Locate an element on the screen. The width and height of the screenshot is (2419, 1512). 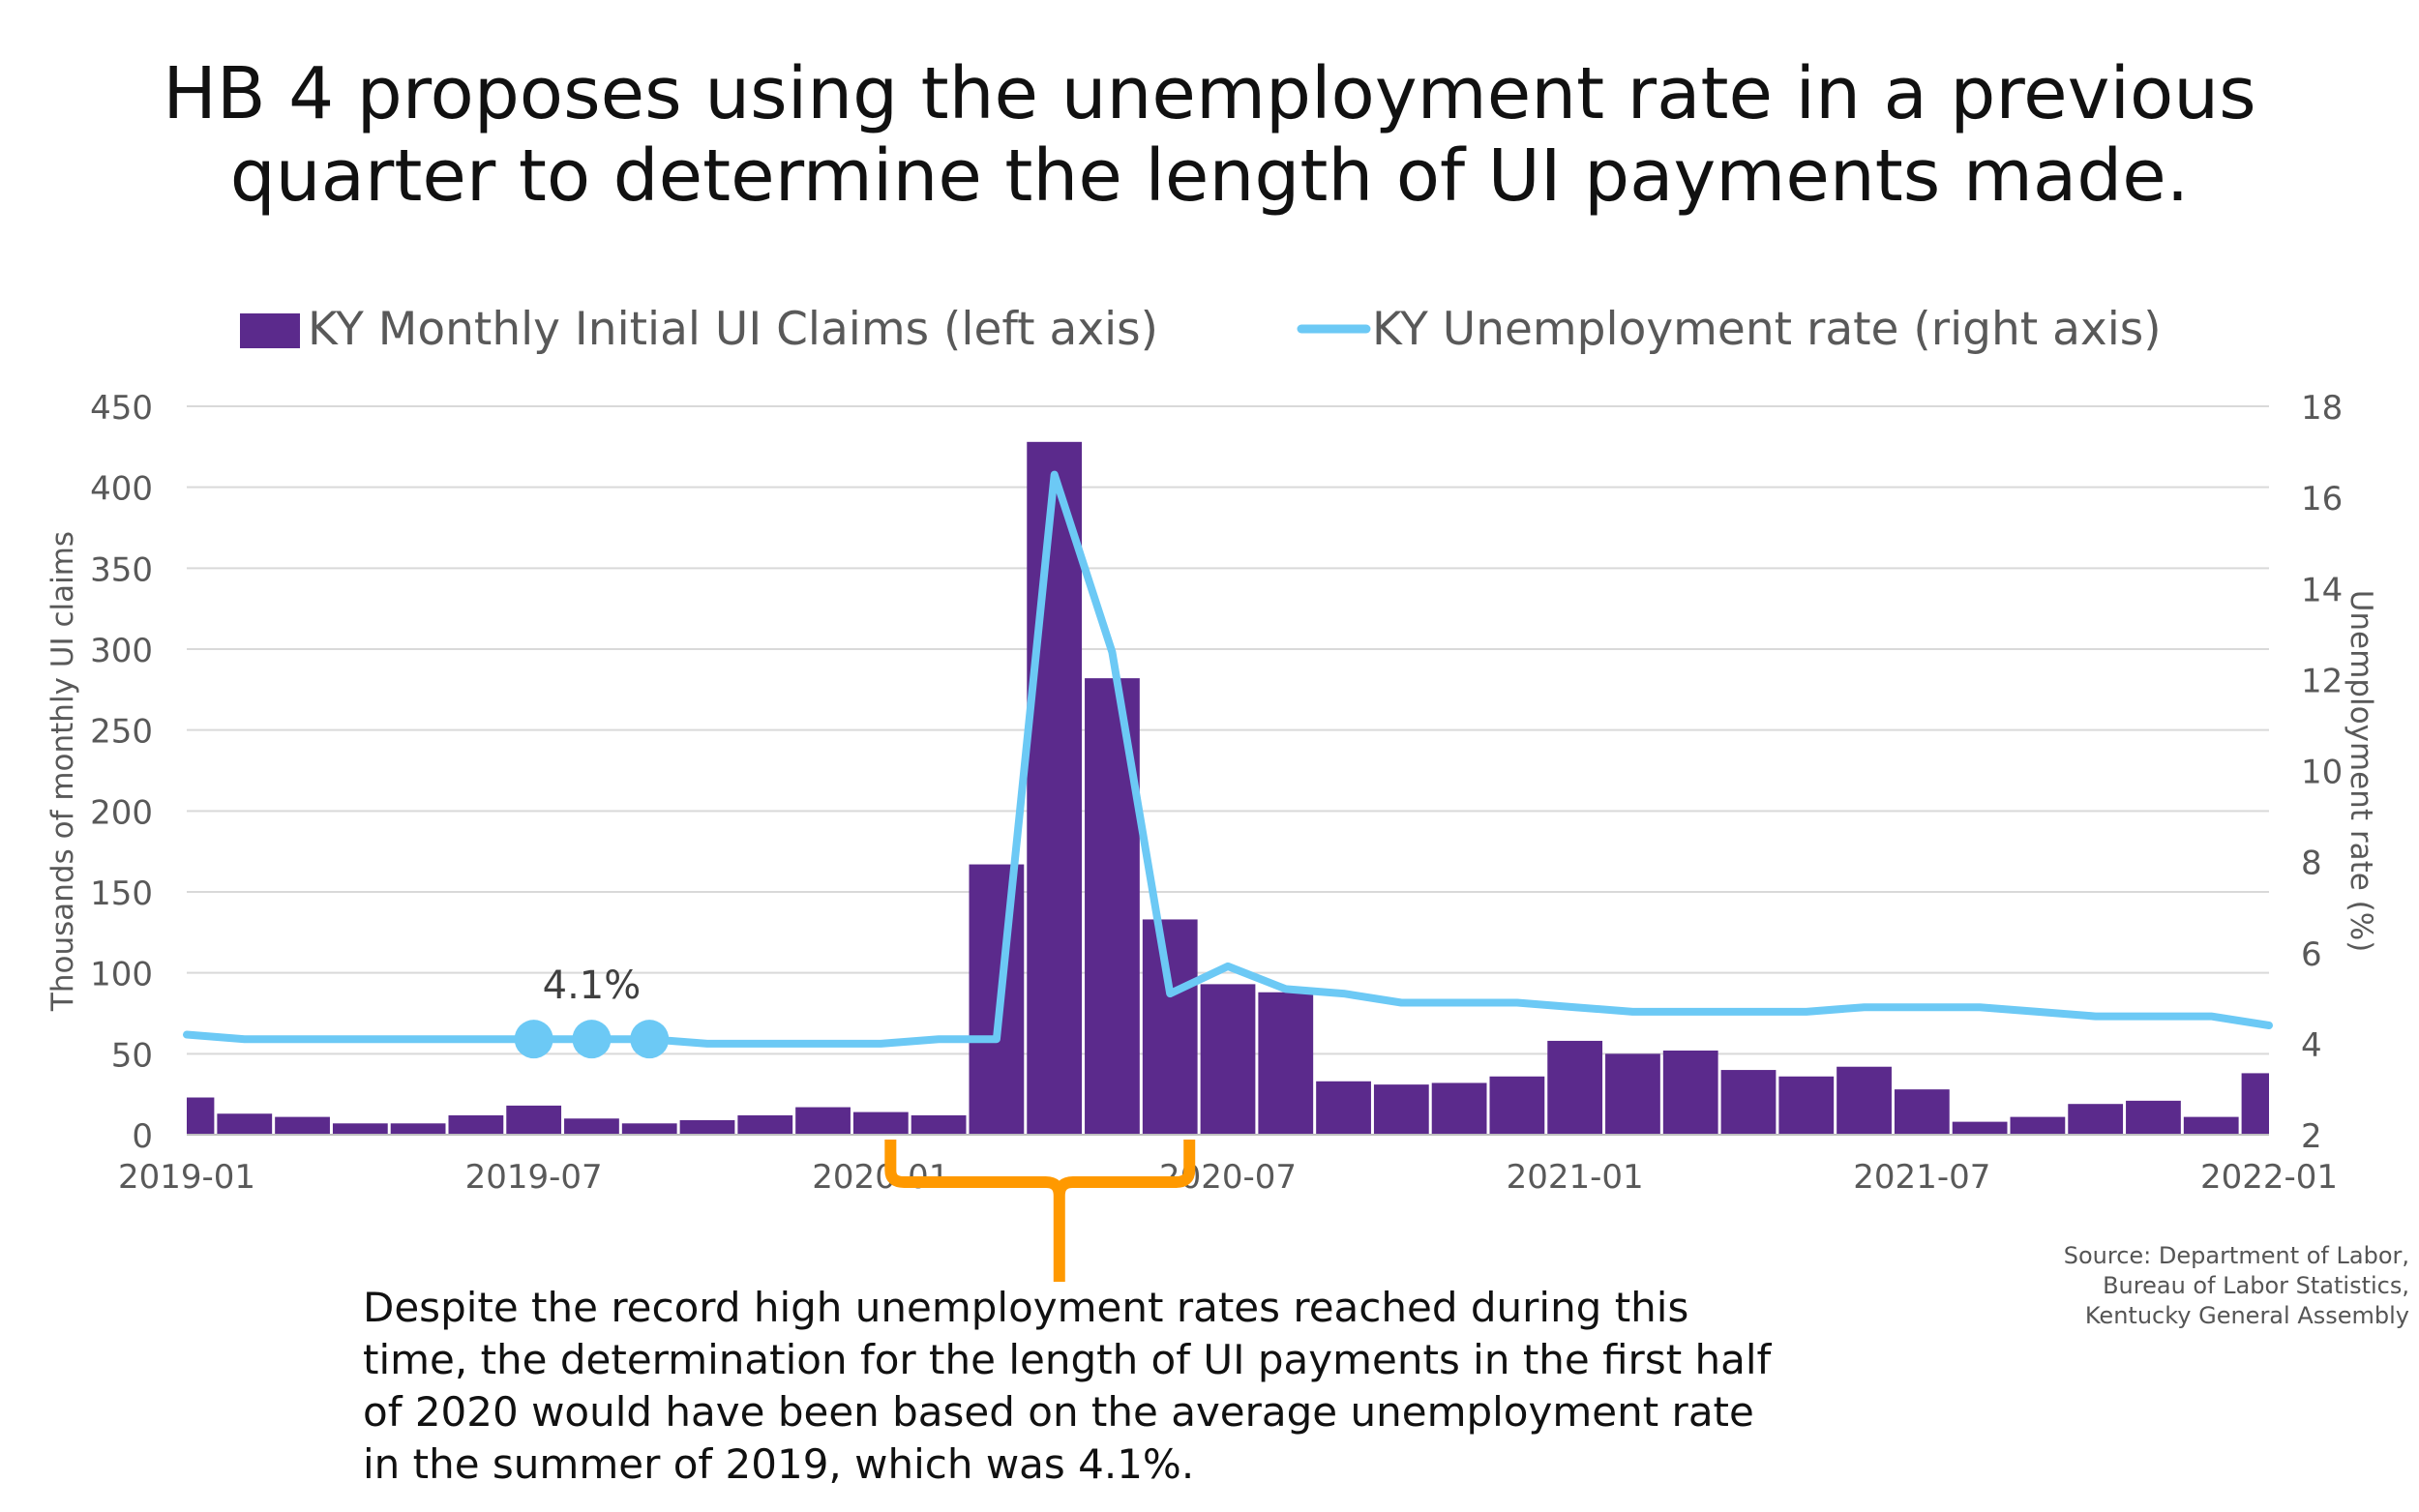
left-axis-title: Thousands of monthly UI claims is located at coordinates (63, 772).